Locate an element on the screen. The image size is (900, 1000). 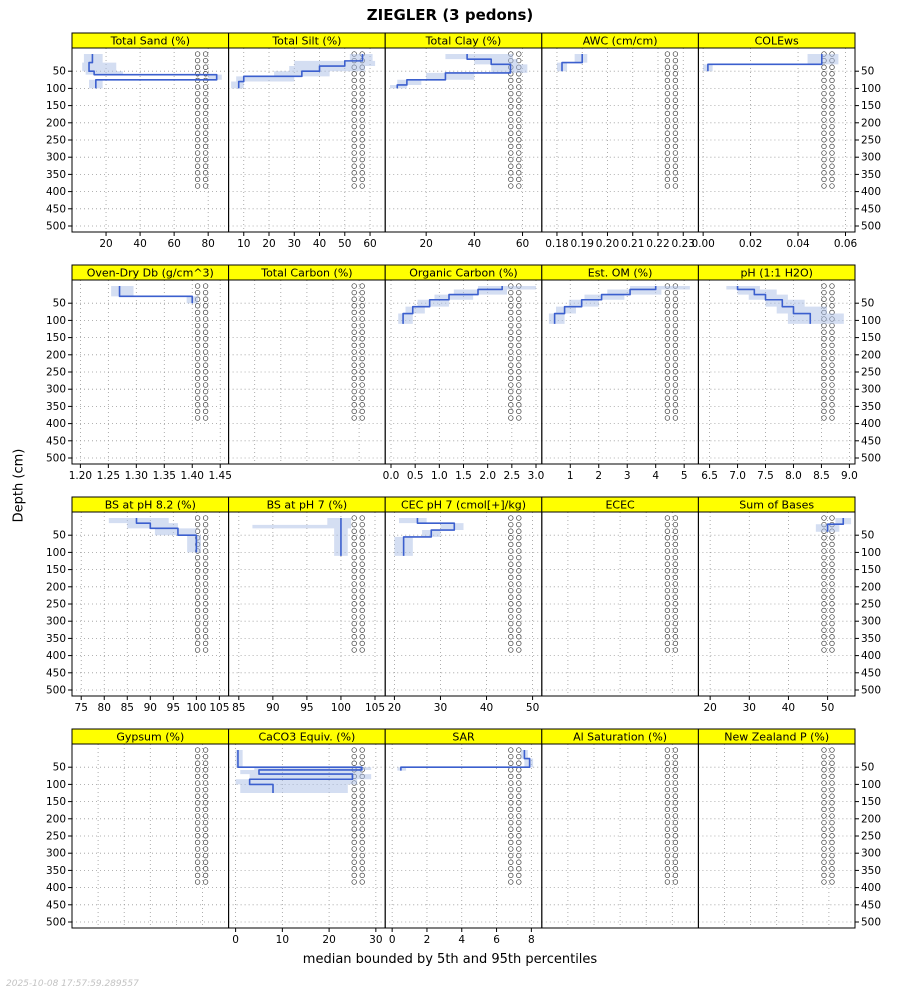
x-tick-label: 0.5 is located at coordinates (415, 476).